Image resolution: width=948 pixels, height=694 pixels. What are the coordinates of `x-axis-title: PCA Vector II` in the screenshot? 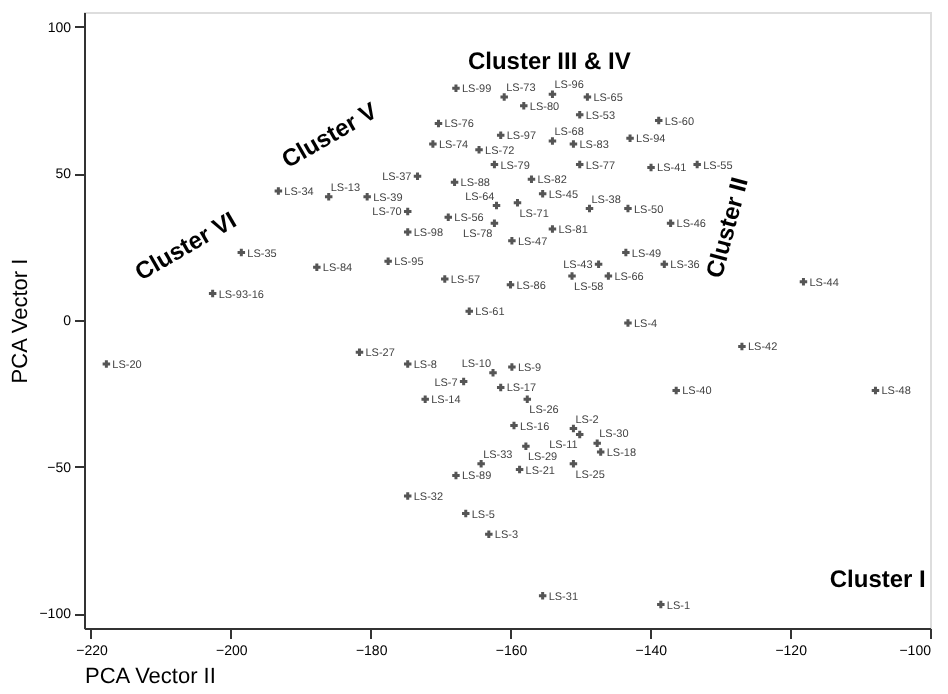 It's located at (150, 677).